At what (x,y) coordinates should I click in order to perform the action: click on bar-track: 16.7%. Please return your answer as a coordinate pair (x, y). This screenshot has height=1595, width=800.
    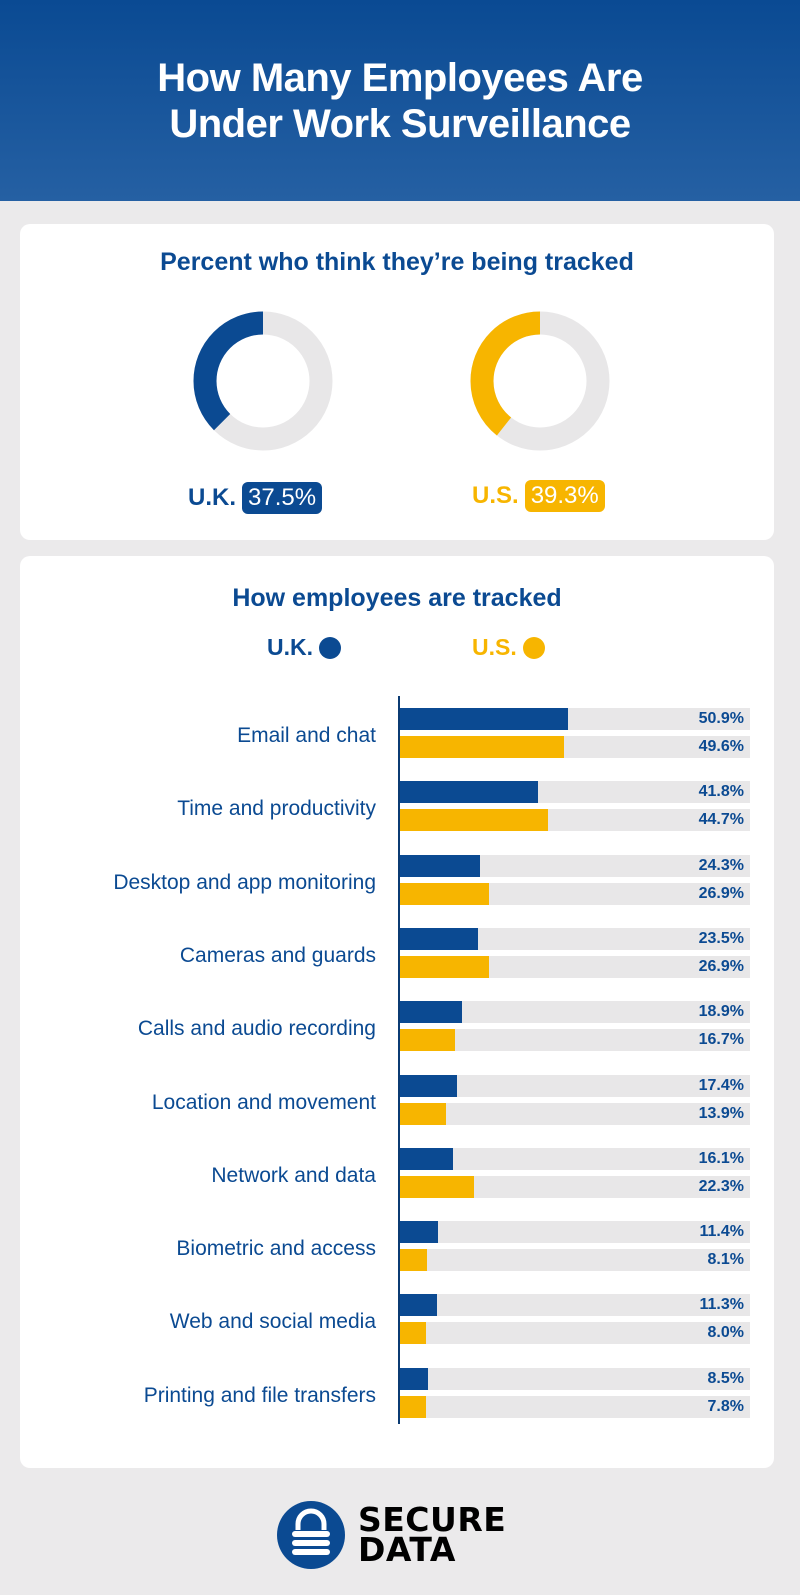
    Looking at the image, I should click on (575, 1040).